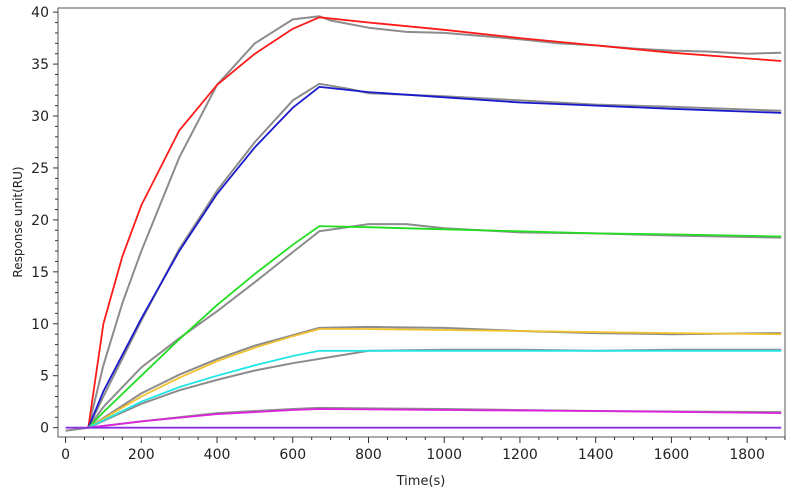  I want to click on y-tick-label: 15, so click(40, 273).